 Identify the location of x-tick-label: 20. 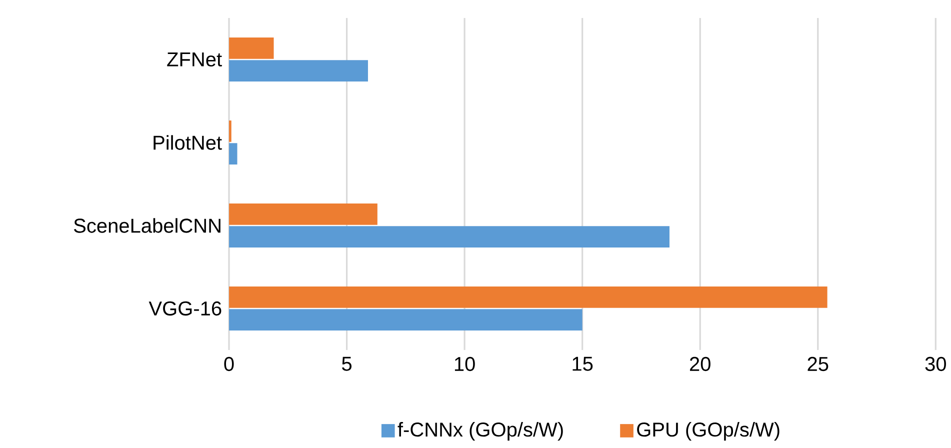
(700, 364).